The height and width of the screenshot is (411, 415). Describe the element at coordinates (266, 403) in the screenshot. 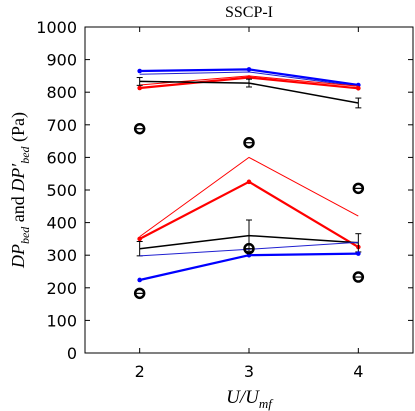

I see `x-axis-label-sub: mf` at that location.